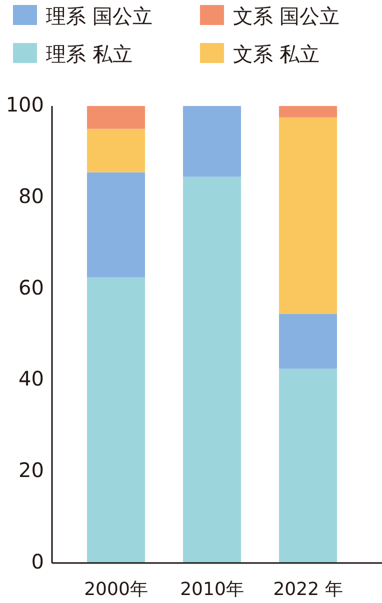 Image resolution: width=382 pixels, height=603 pixels. I want to click on legend-label: 理系 私立, so click(89, 54).